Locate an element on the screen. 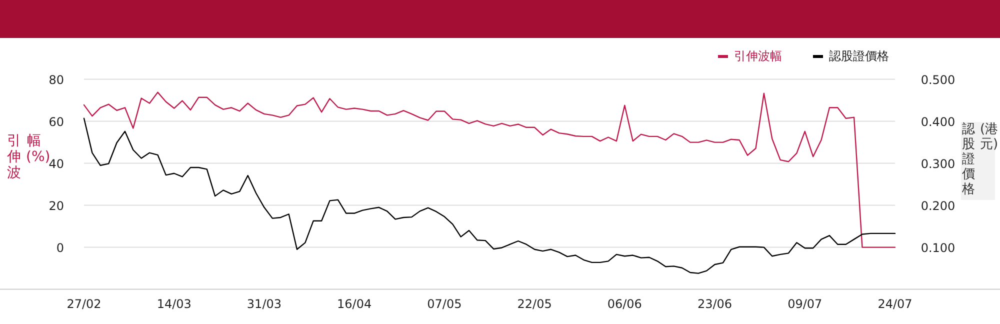 Image resolution: width=1000 pixels, height=324 pixels. y-tick-label: 0 is located at coordinates (60, 247).